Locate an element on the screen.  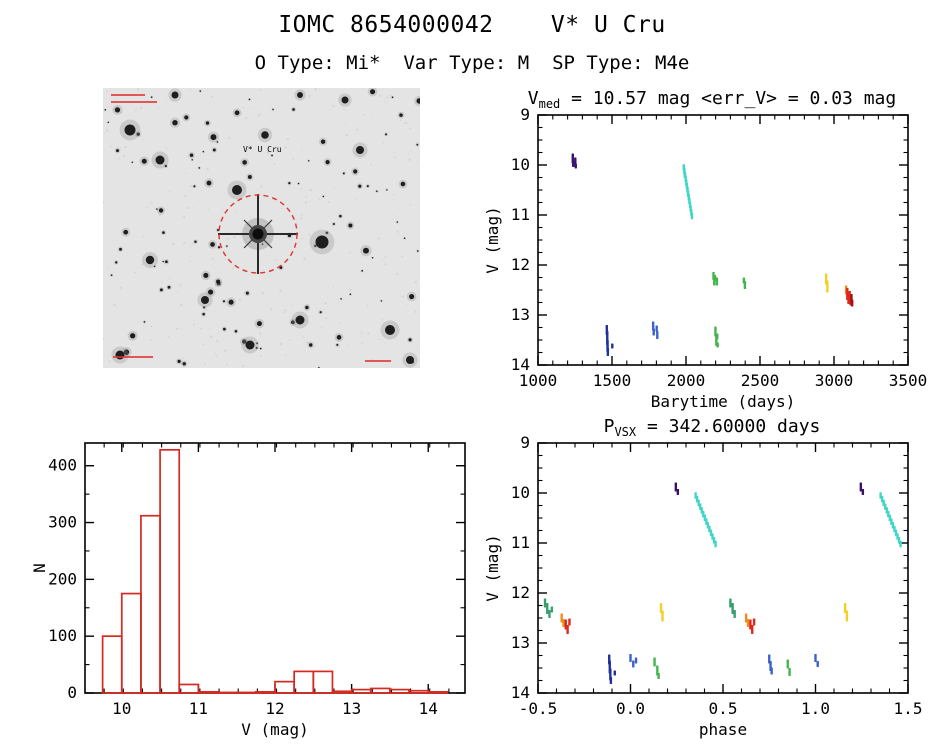
y-tick-label: 13 is located at coordinates (520, 314).